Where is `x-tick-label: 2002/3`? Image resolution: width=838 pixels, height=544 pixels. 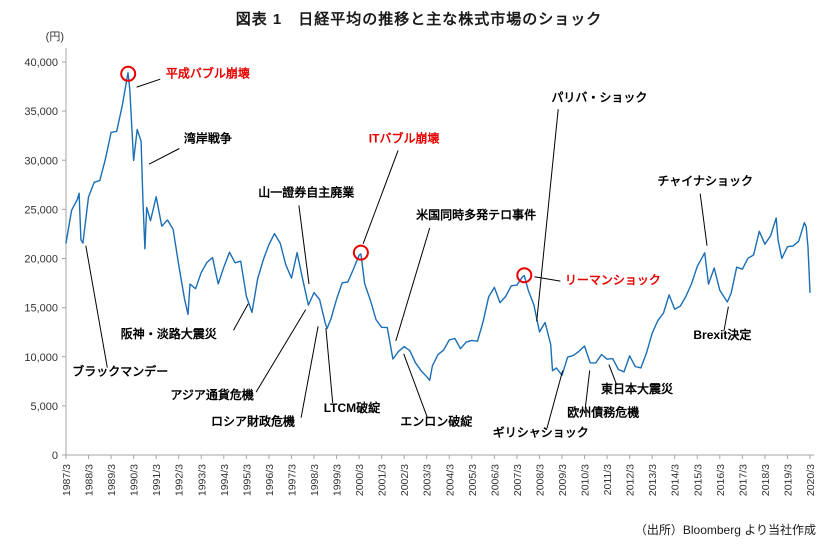
x-tick-label: 2002/3 is located at coordinates (405, 480).